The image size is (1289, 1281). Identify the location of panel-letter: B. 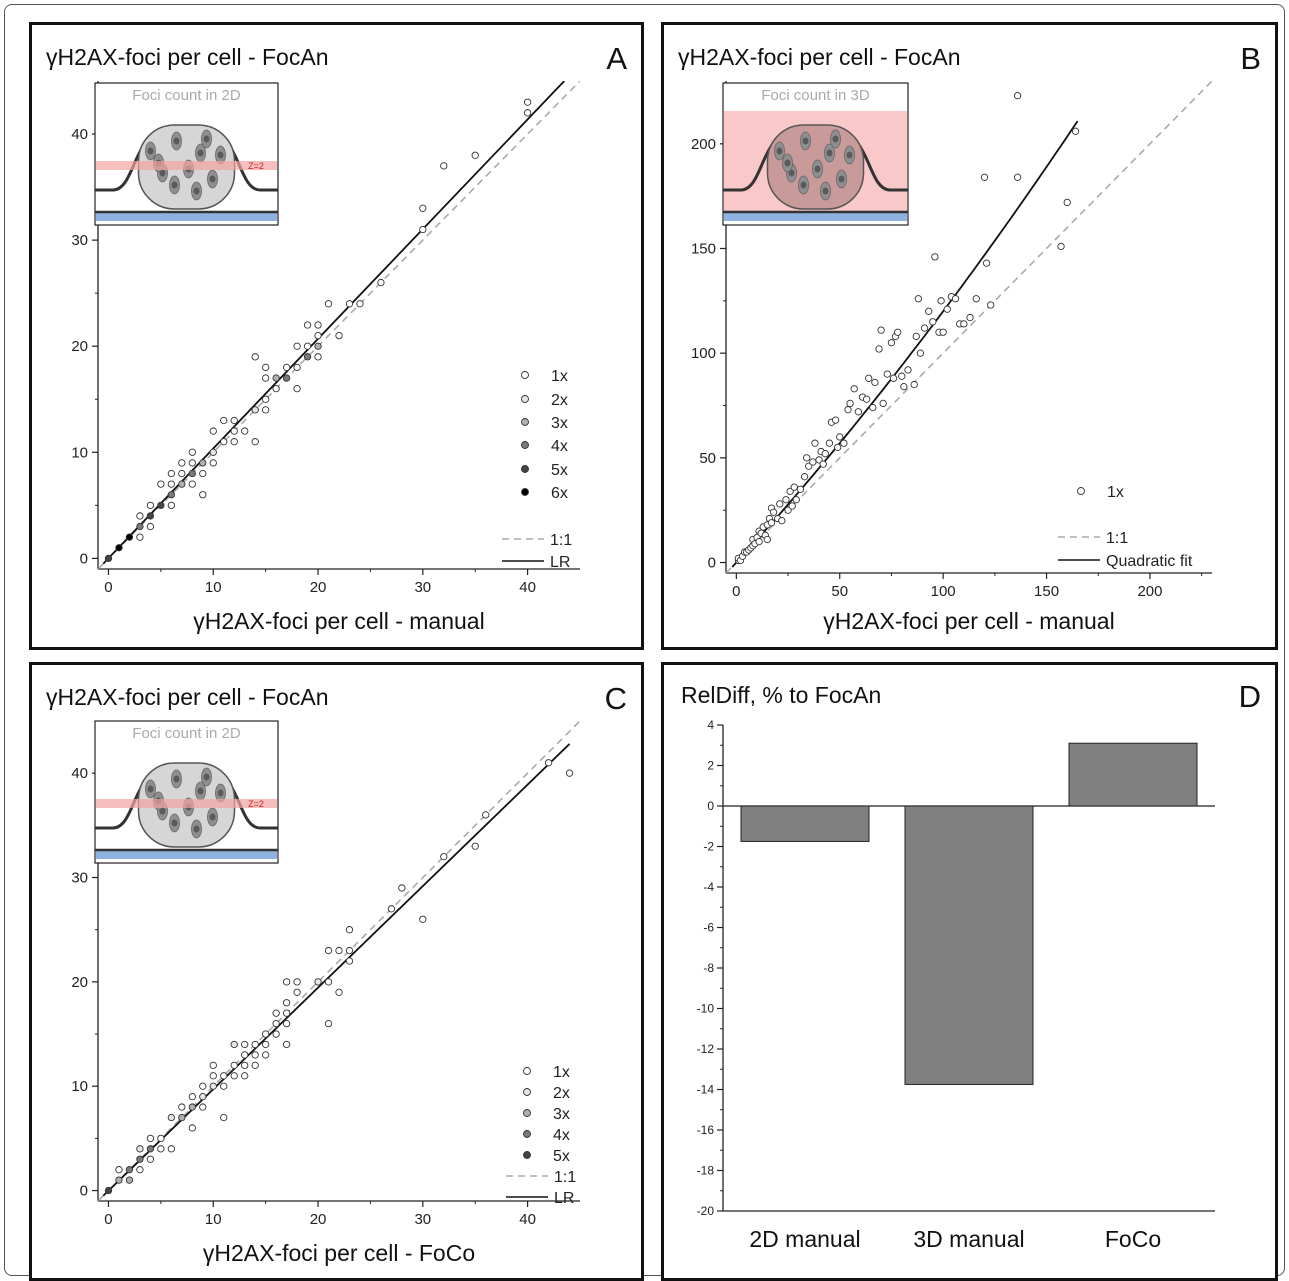
(1250, 58).